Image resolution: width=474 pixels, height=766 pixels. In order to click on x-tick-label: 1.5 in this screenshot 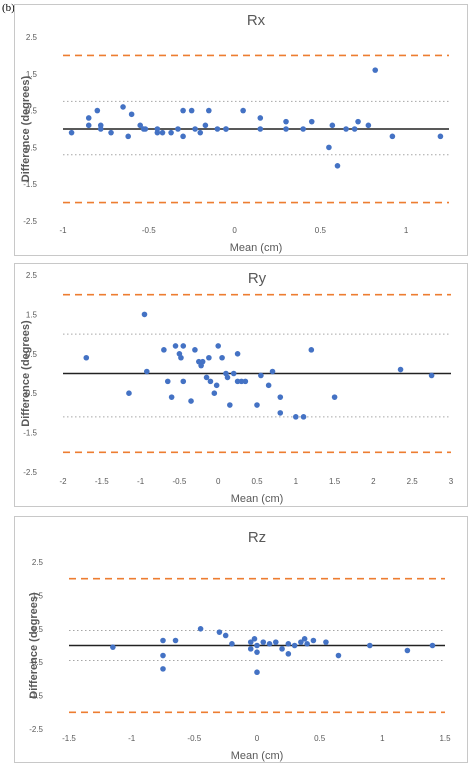, I will do `click(335, 481)`.